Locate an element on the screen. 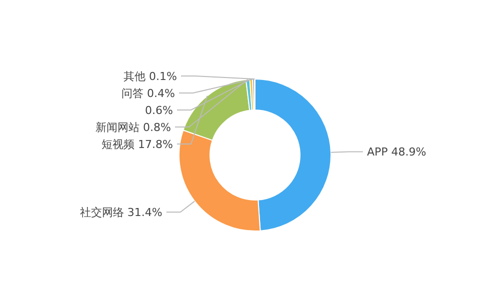  slice-label: 短视频 17.8% is located at coordinates (137, 144).